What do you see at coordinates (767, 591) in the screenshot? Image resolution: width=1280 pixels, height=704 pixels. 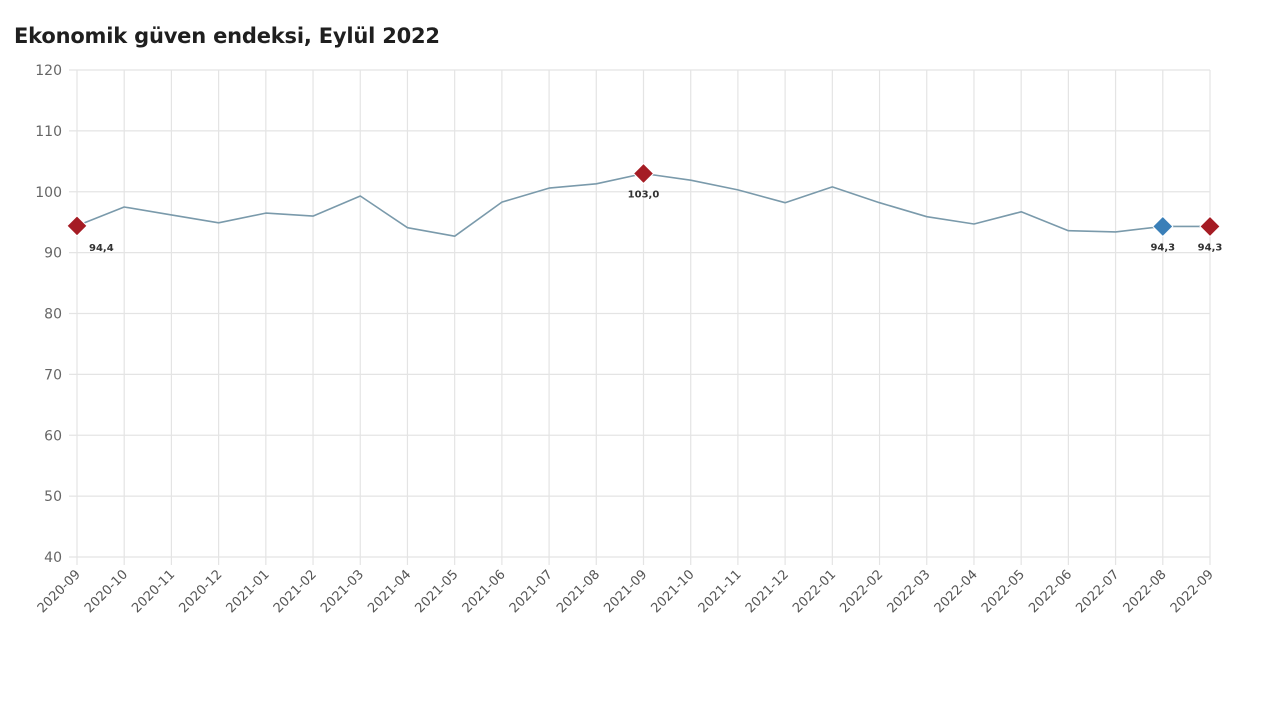 I see `x-tick-label: 2021-12` at bounding box center [767, 591].